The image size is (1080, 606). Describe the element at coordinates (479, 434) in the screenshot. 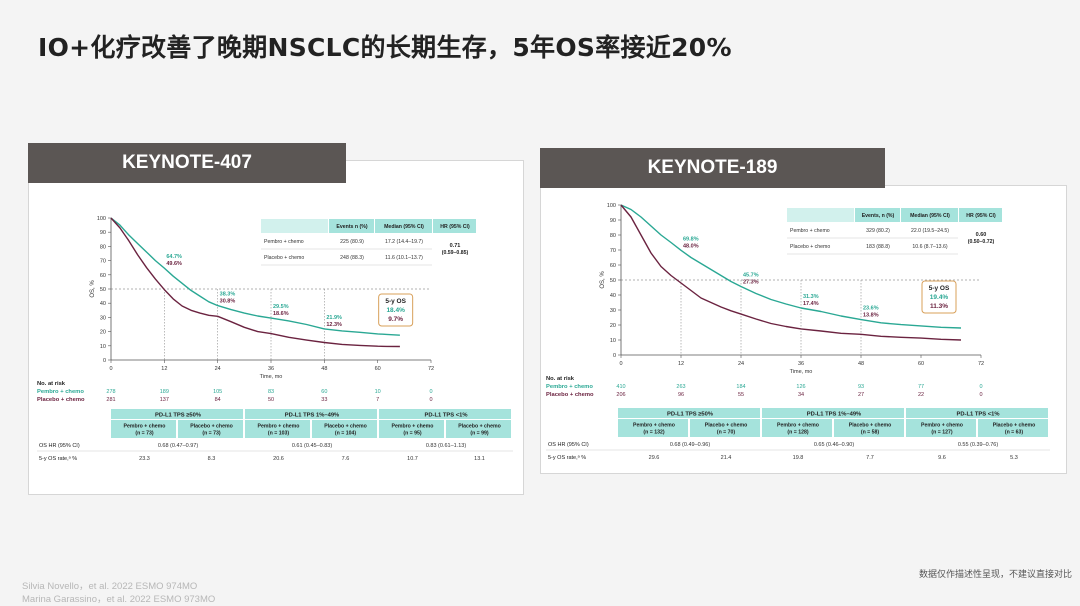

I see `arm-header-n: (n = 99)` at that location.